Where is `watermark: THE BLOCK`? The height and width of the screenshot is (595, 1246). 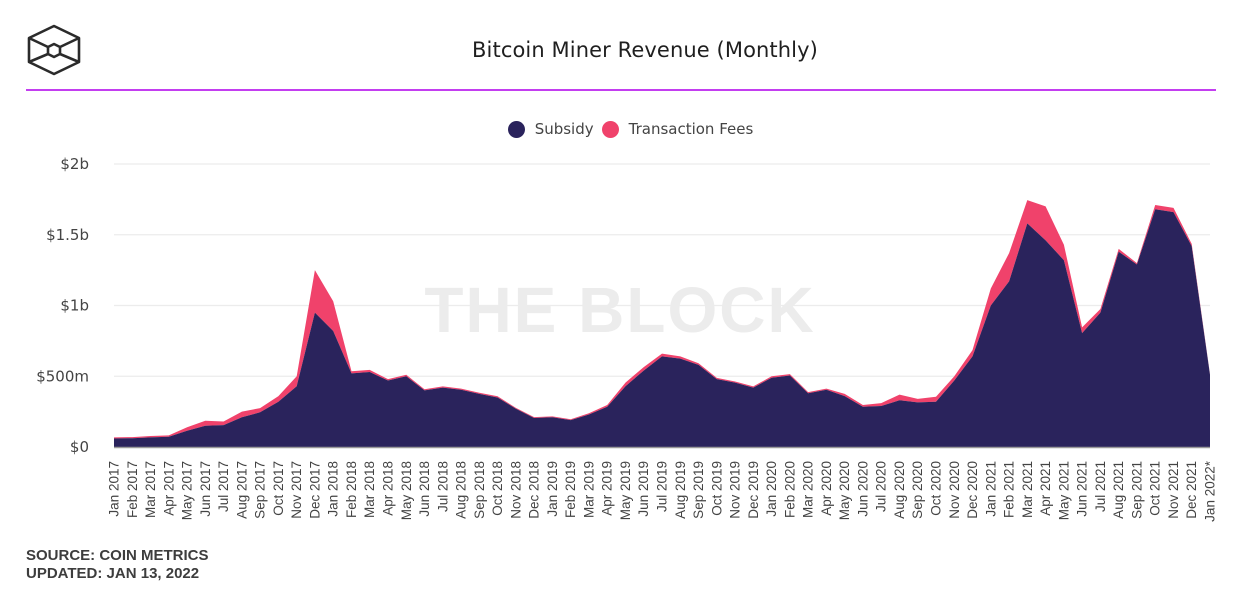
watermark: THE BLOCK is located at coordinates (619, 310).